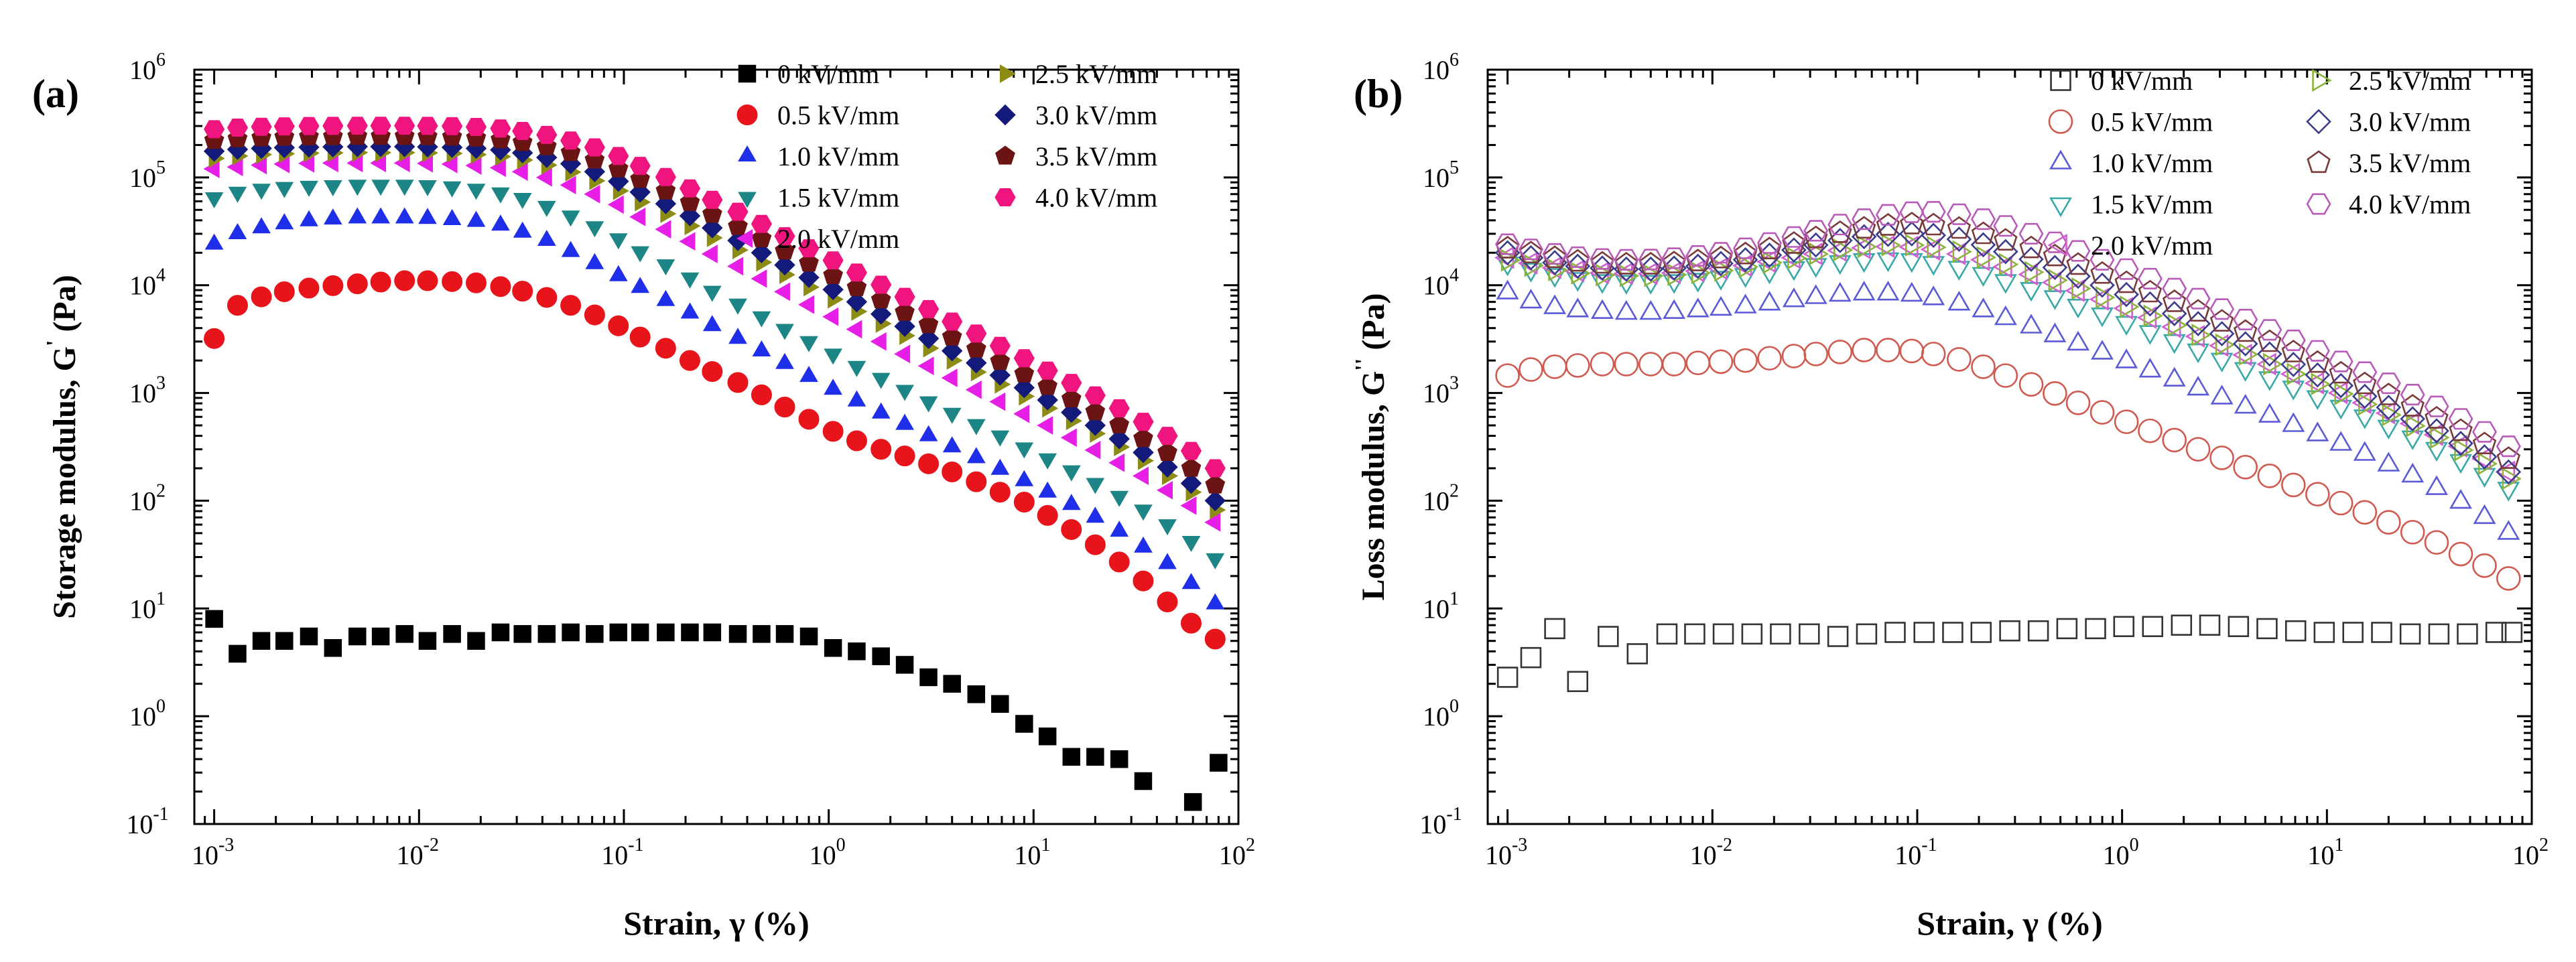  Describe the element at coordinates (1096, 198) in the screenshot. I see `legend-label: 4.0 kV/mm` at that location.